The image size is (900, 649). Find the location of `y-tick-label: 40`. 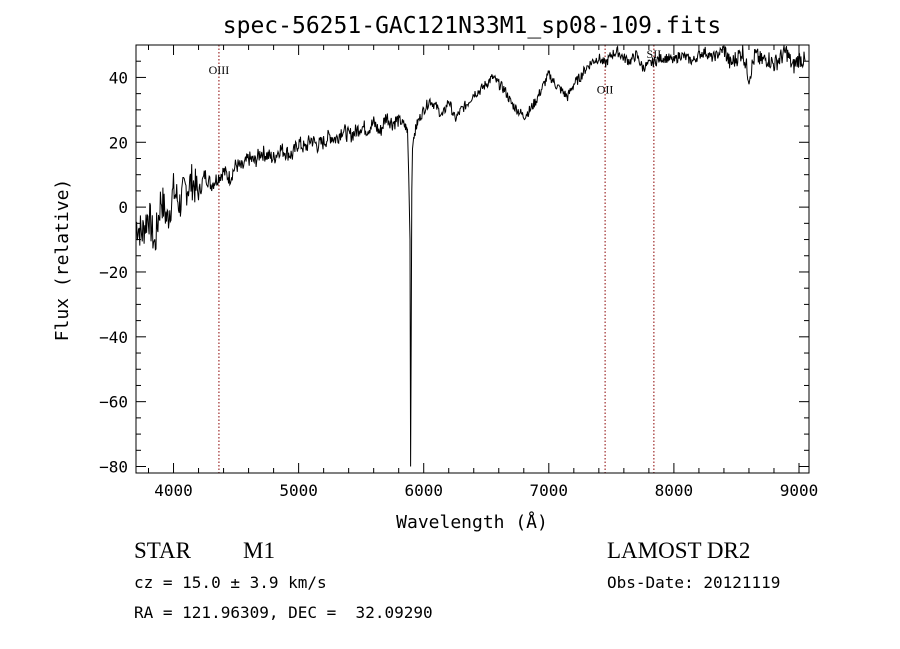

y-tick-label: 40 is located at coordinates (118, 77).